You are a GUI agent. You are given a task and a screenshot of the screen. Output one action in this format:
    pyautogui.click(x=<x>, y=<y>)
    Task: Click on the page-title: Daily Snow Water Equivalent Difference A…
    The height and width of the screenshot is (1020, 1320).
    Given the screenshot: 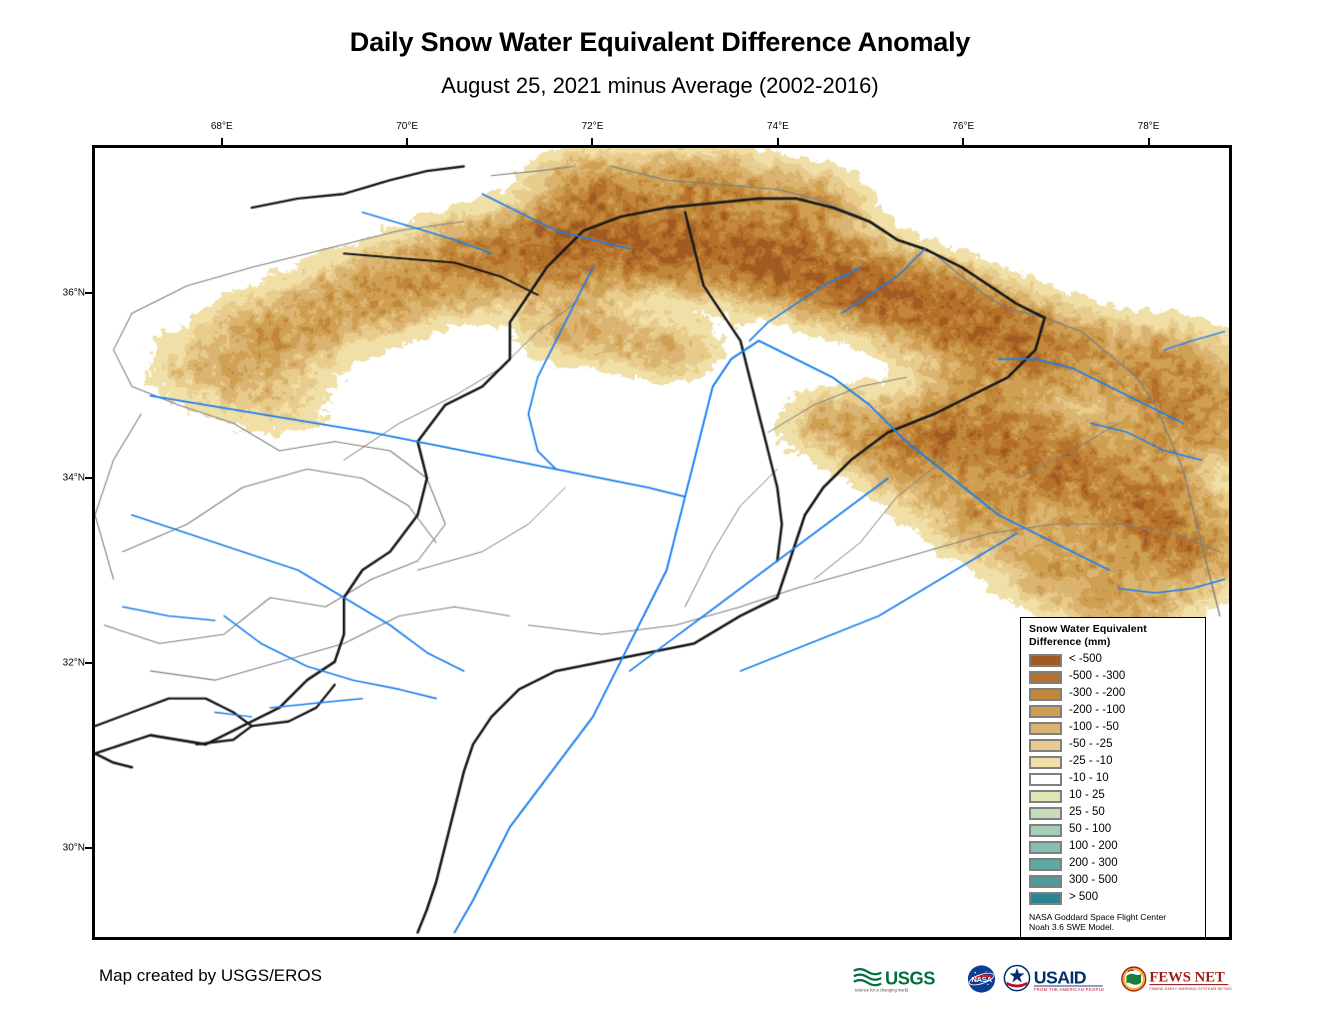 What is the action you would take?
    pyautogui.click(x=660, y=42)
    